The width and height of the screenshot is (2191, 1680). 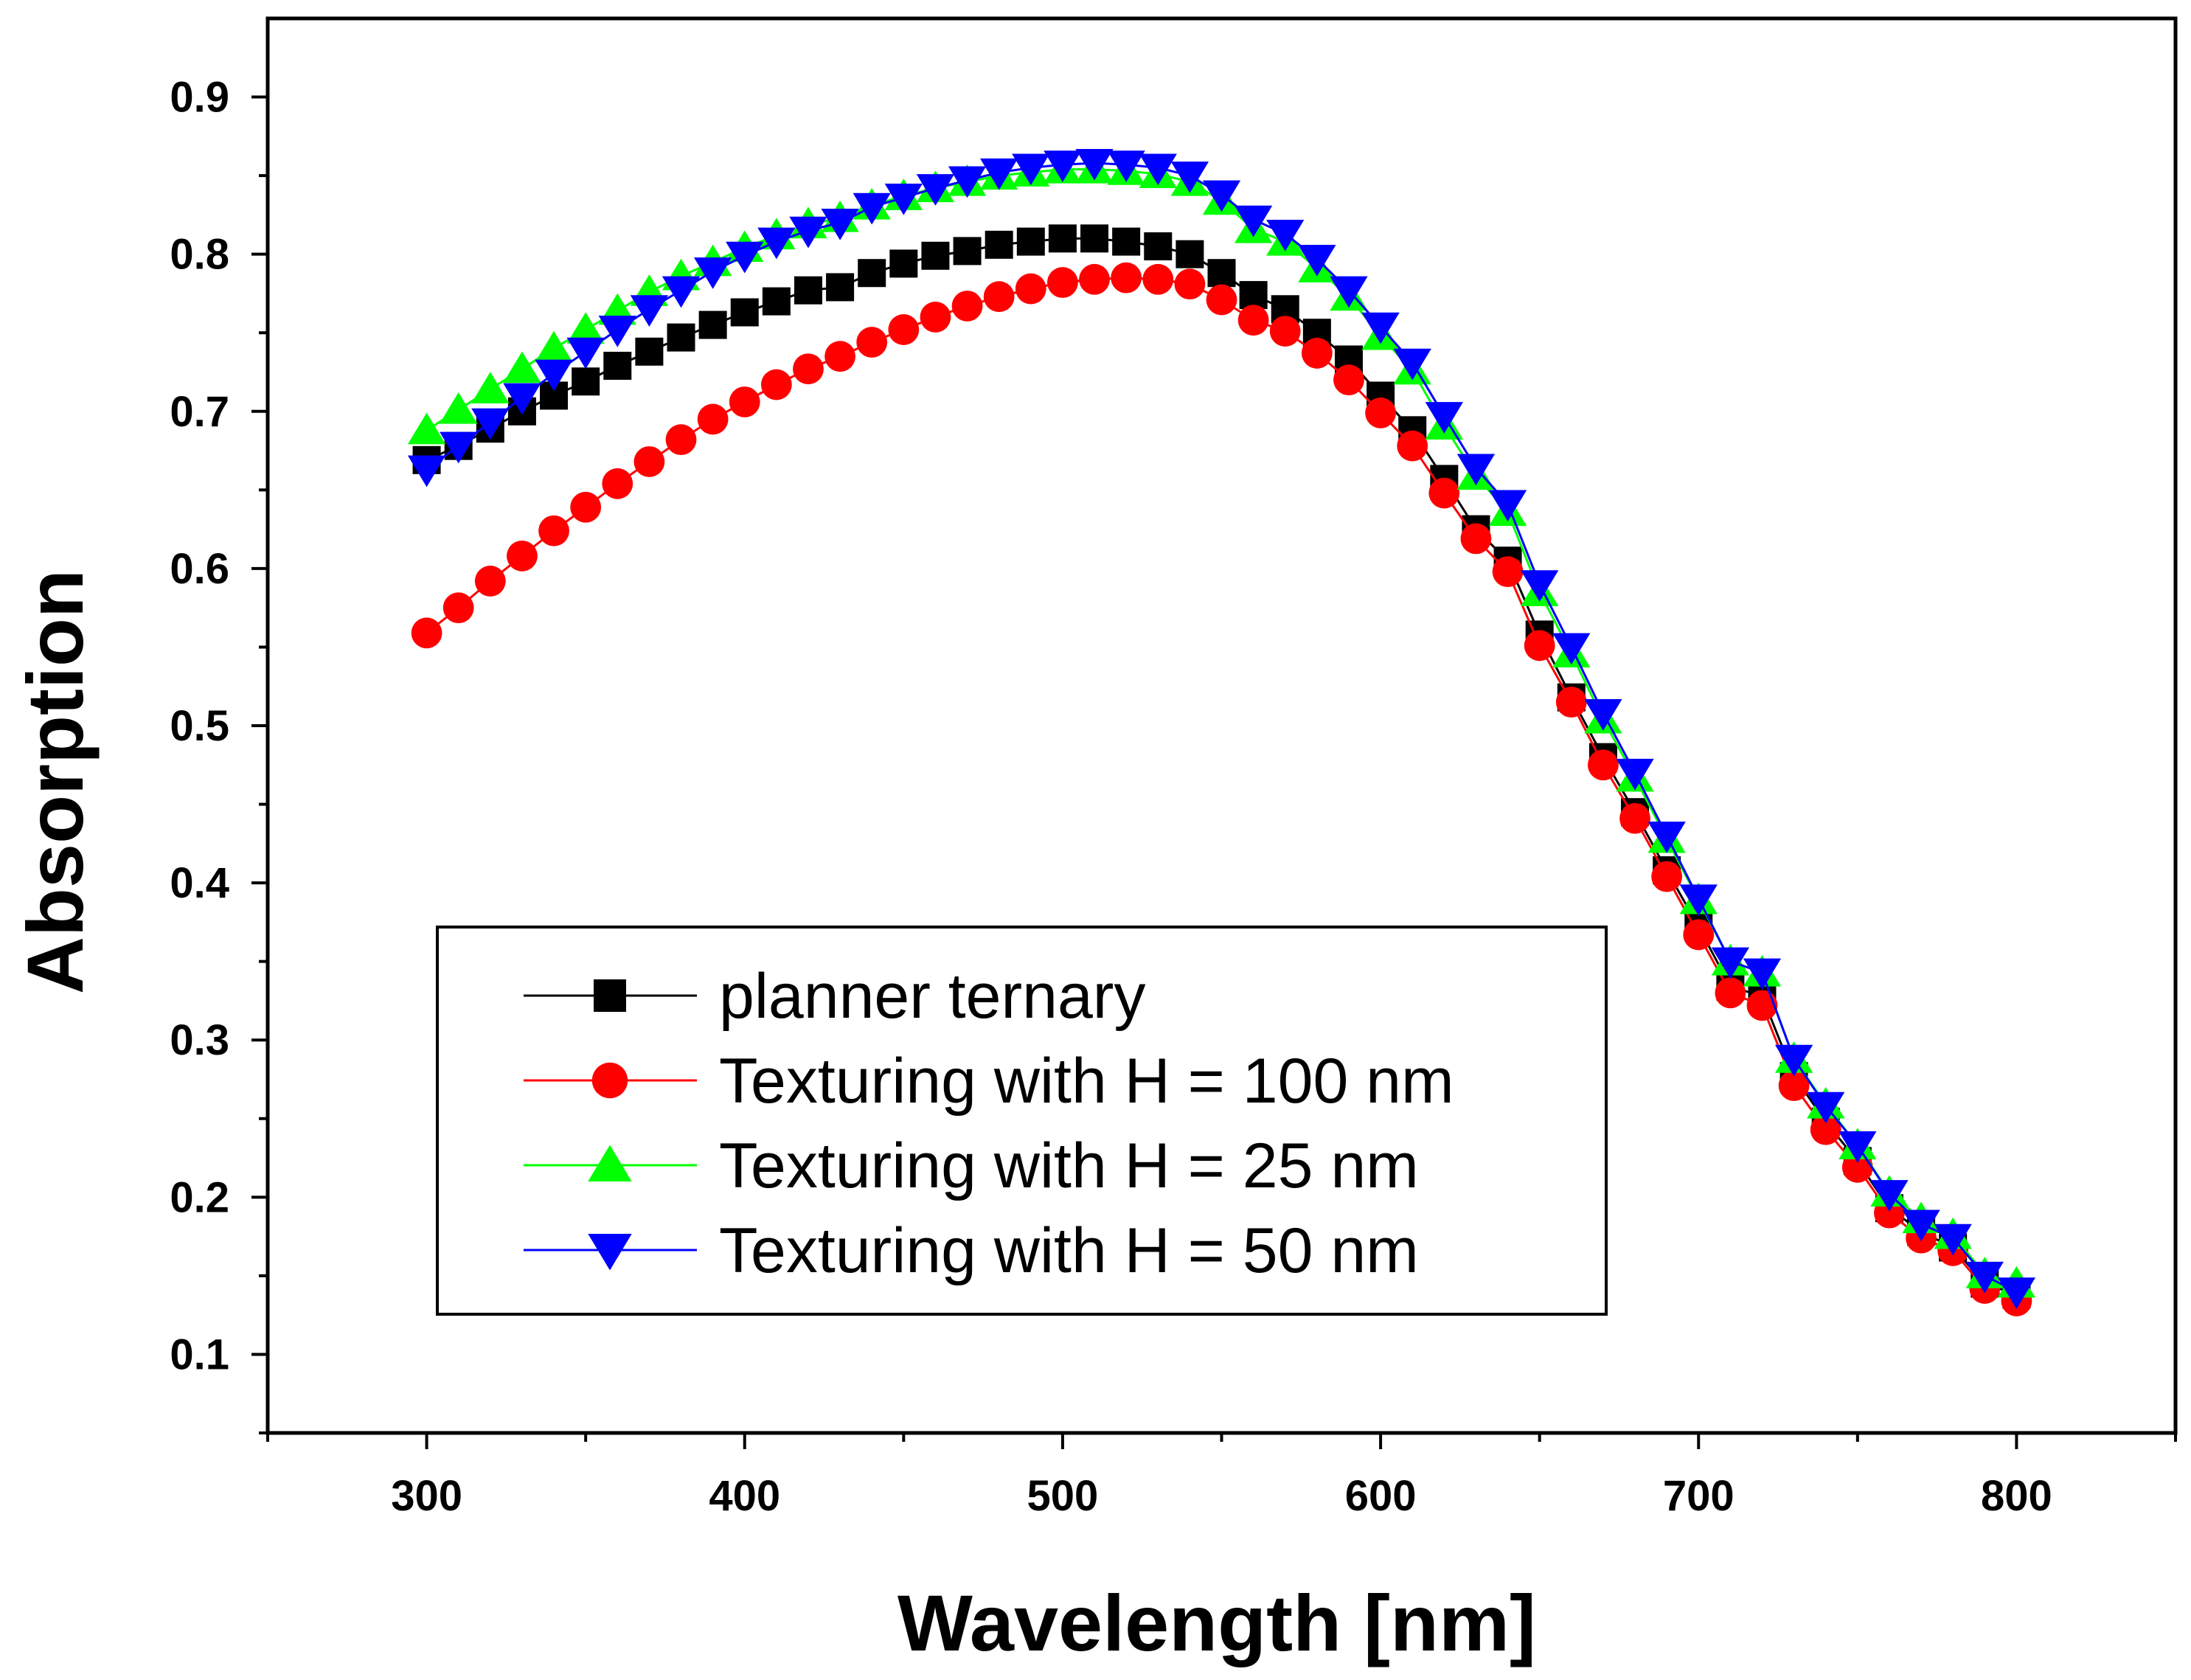 What do you see at coordinates (199, 726) in the screenshot?
I see `y-tick-label: 0.5` at bounding box center [199, 726].